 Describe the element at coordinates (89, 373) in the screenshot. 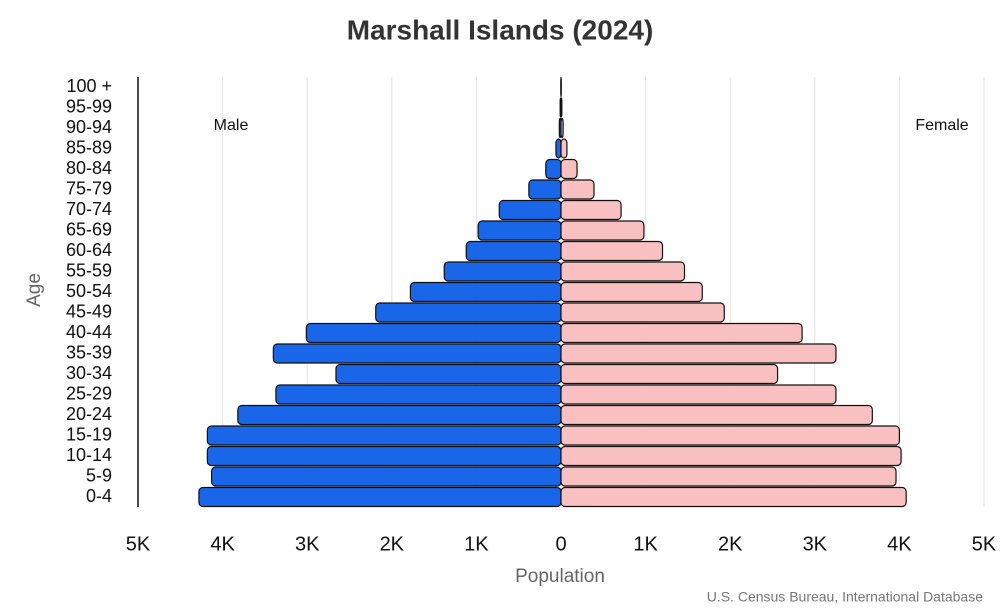

I see `y-tick-label: 30-34` at that location.